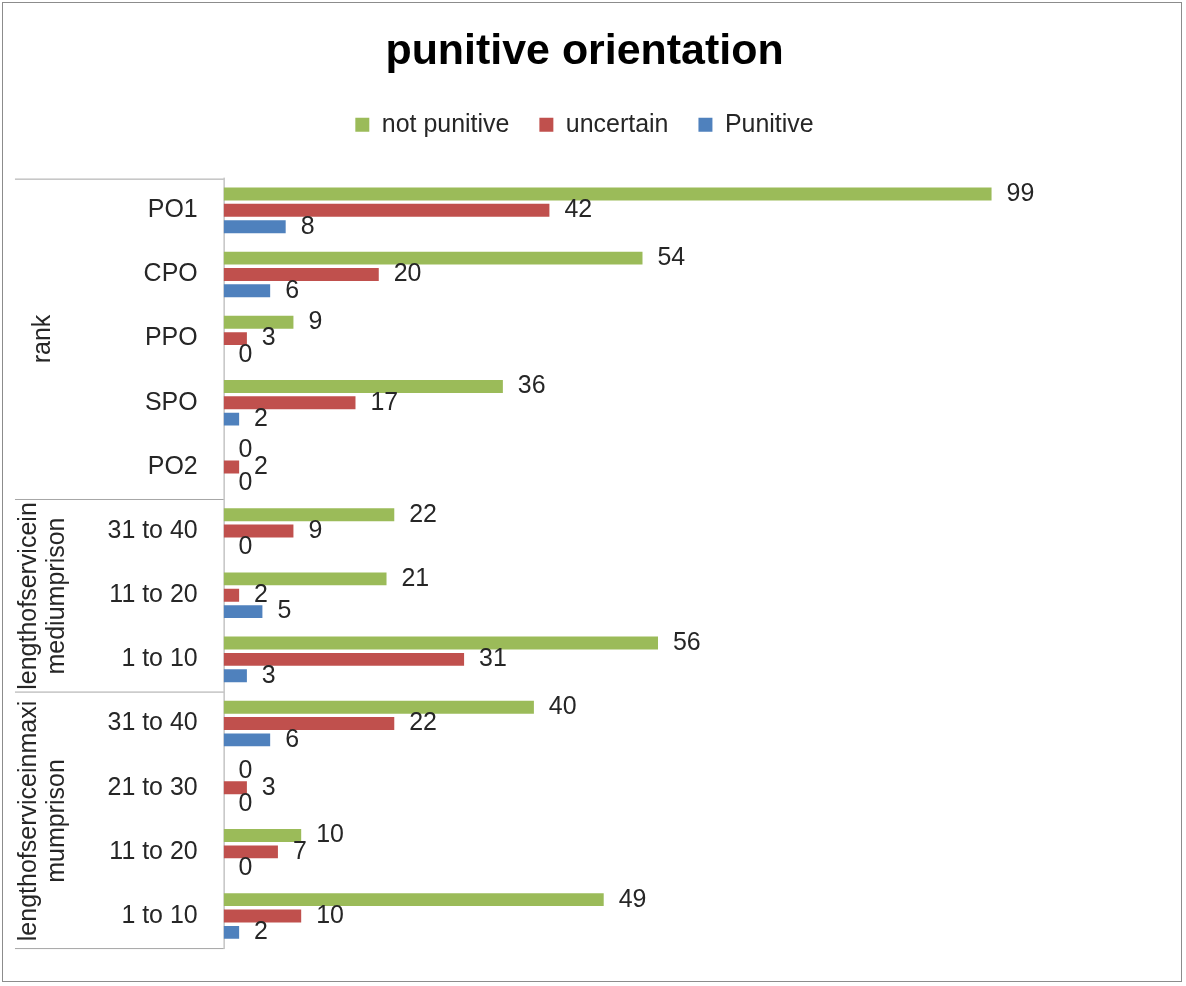 The image size is (1186, 986). Describe the element at coordinates (769, 122) in the screenshot. I see `legend-label: Punitive` at that location.